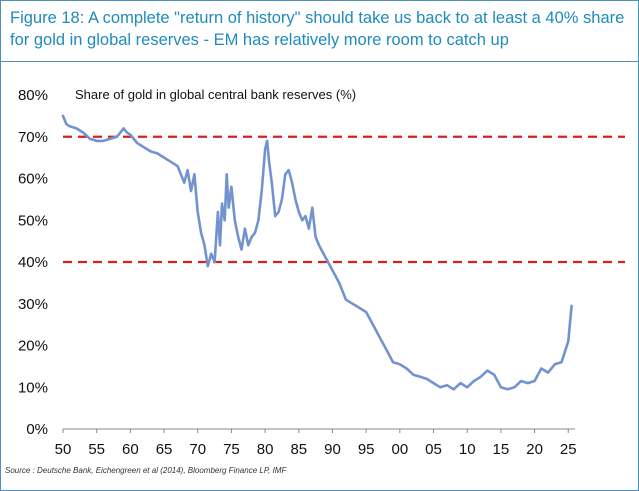  Describe the element at coordinates (568, 449) in the screenshot. I see `x-tick-label: 25` at that location.